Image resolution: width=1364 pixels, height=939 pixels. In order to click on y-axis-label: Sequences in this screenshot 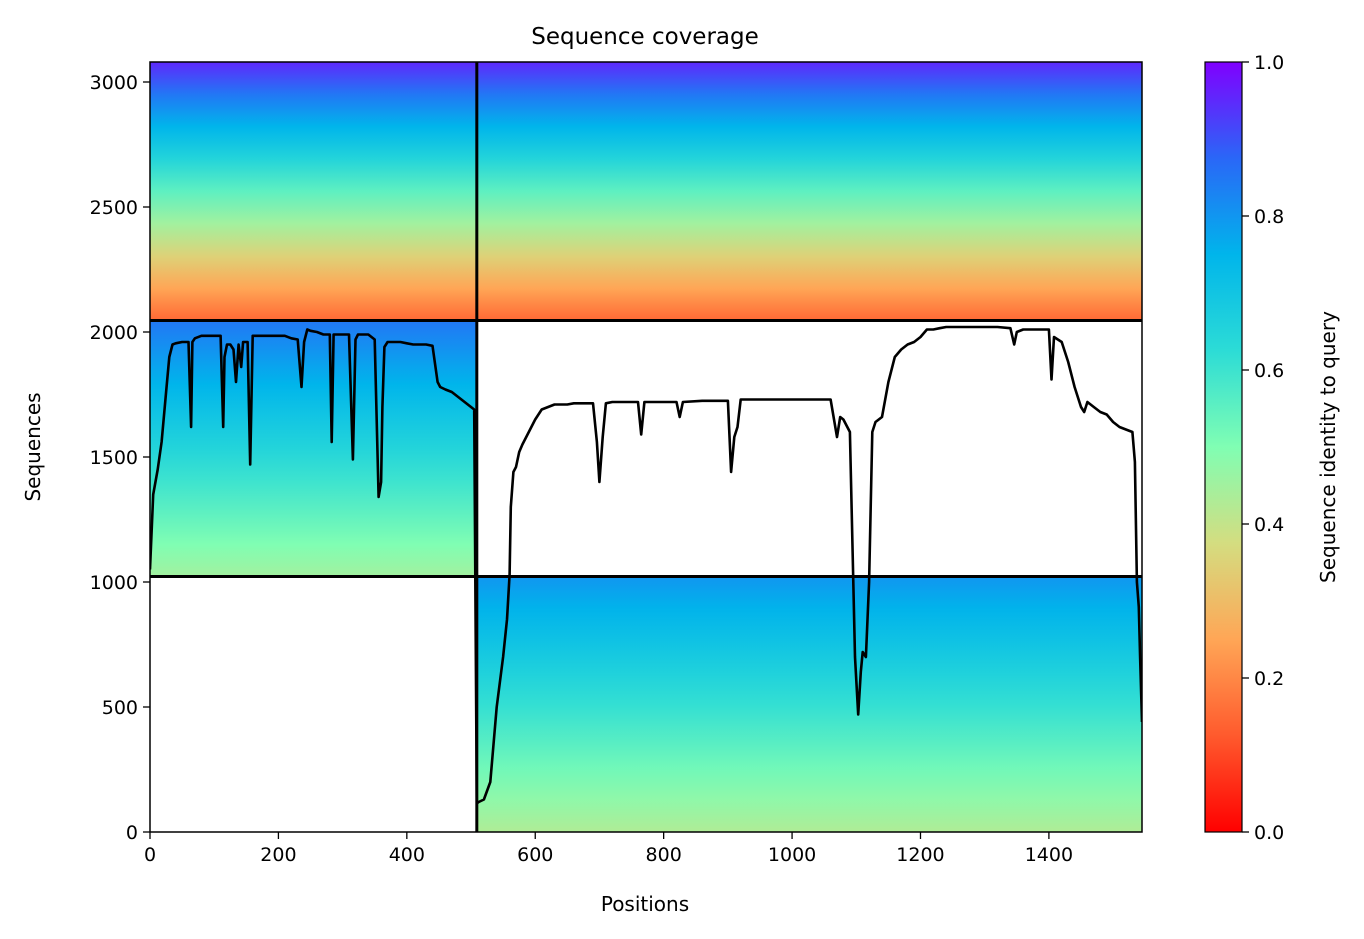, I will do `click(33, 446)`.